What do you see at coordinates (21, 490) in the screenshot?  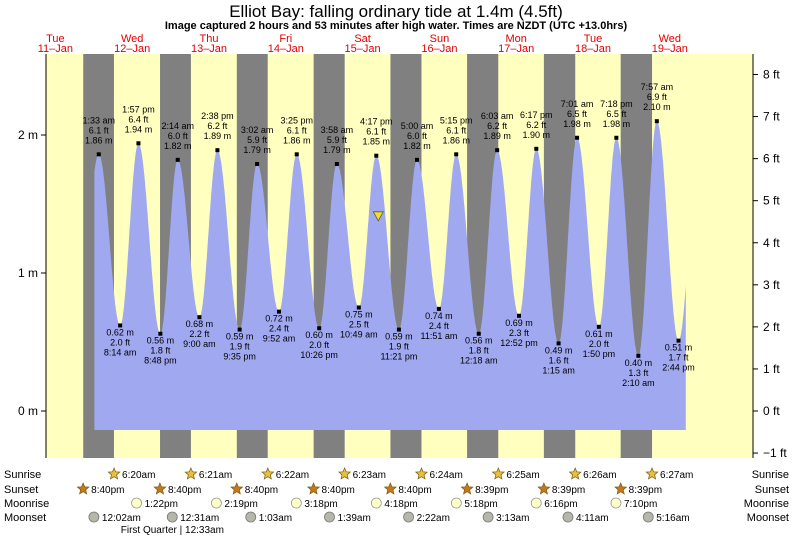 I see `astro-row-label-left: Sunset` at bounding box center [21, 490].